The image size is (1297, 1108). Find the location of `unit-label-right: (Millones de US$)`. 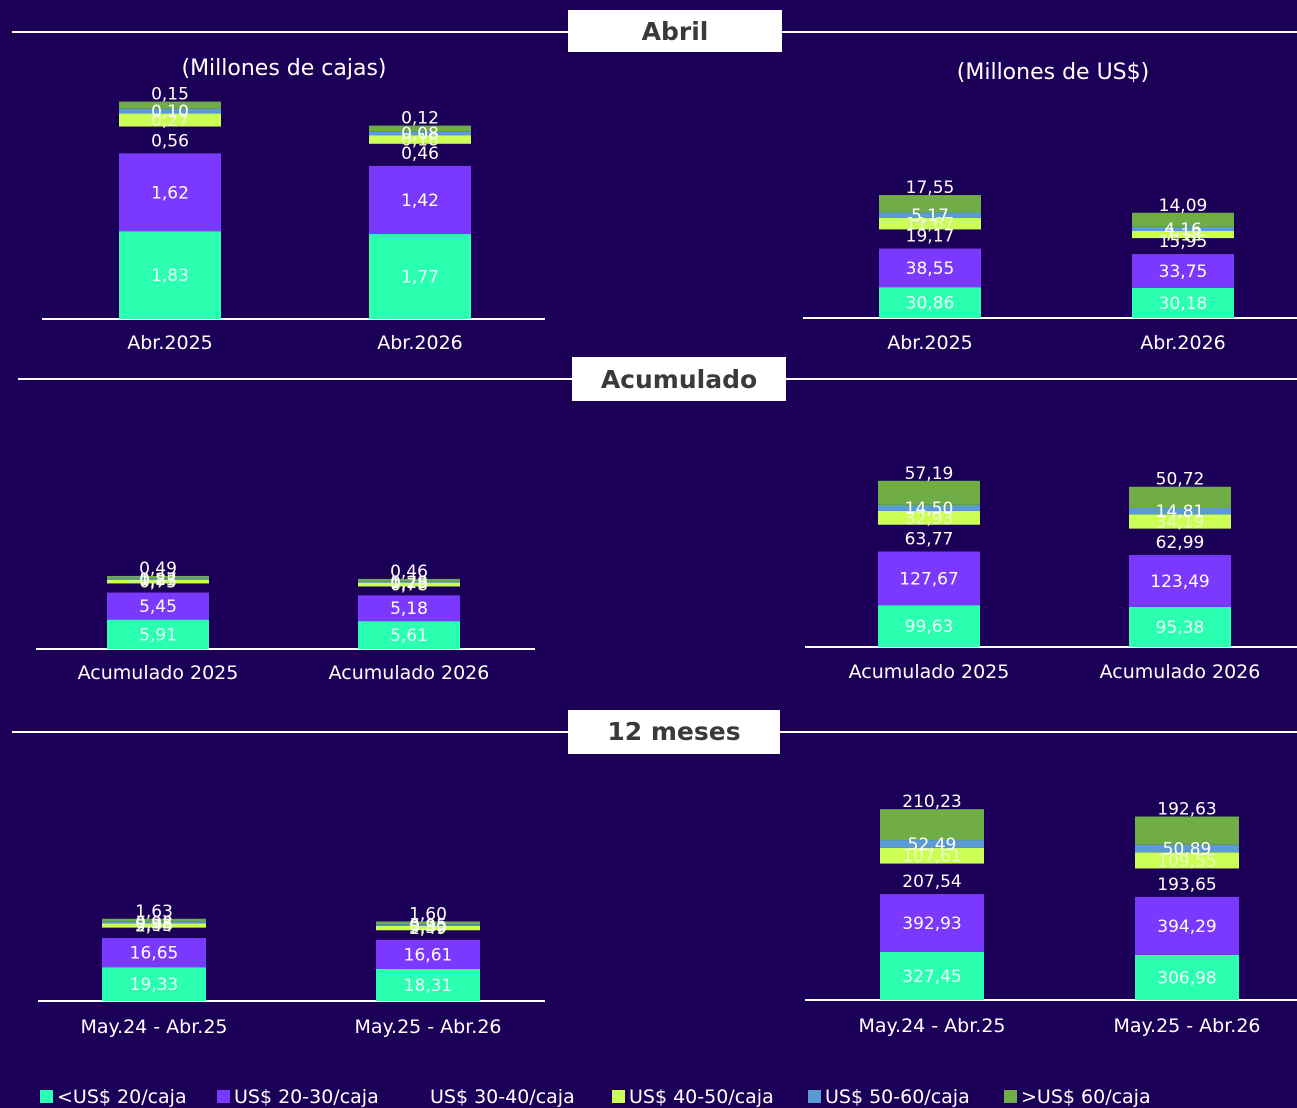

unit-label-right: (Millones de US$) is located at coordinates (1053, 72).